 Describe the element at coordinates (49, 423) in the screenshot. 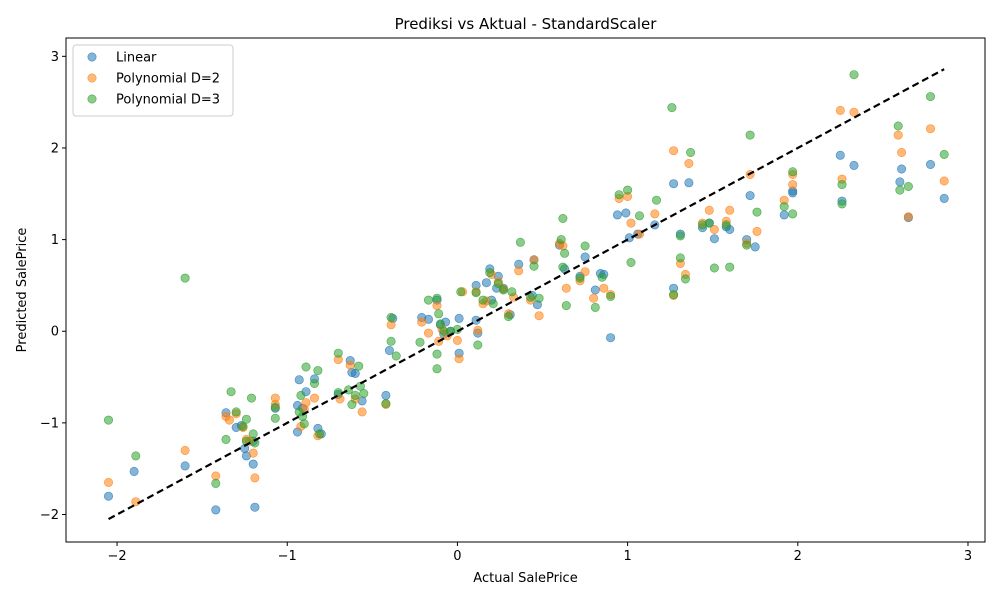

I see `y-tick-label: −1` at that location.